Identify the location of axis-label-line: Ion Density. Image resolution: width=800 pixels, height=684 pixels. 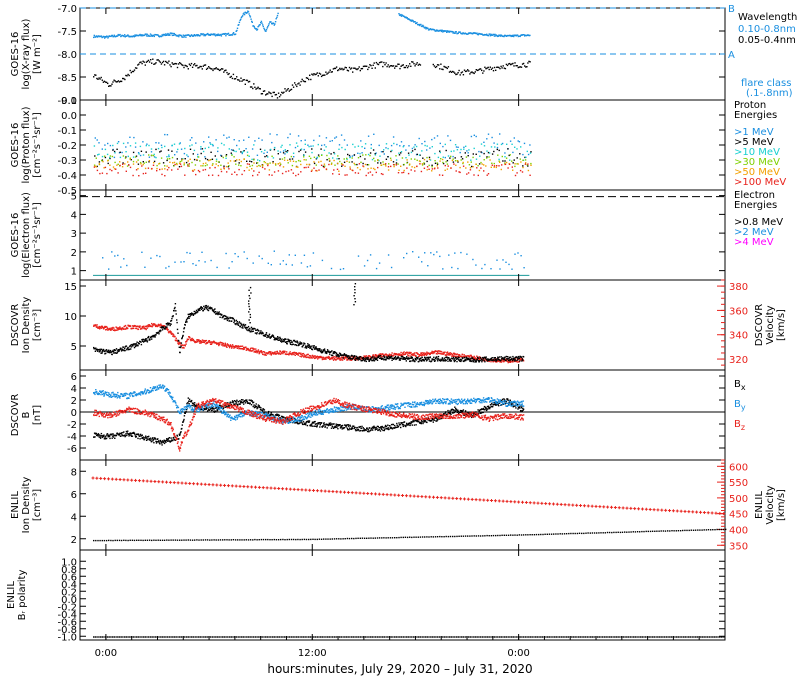
(26, 325).